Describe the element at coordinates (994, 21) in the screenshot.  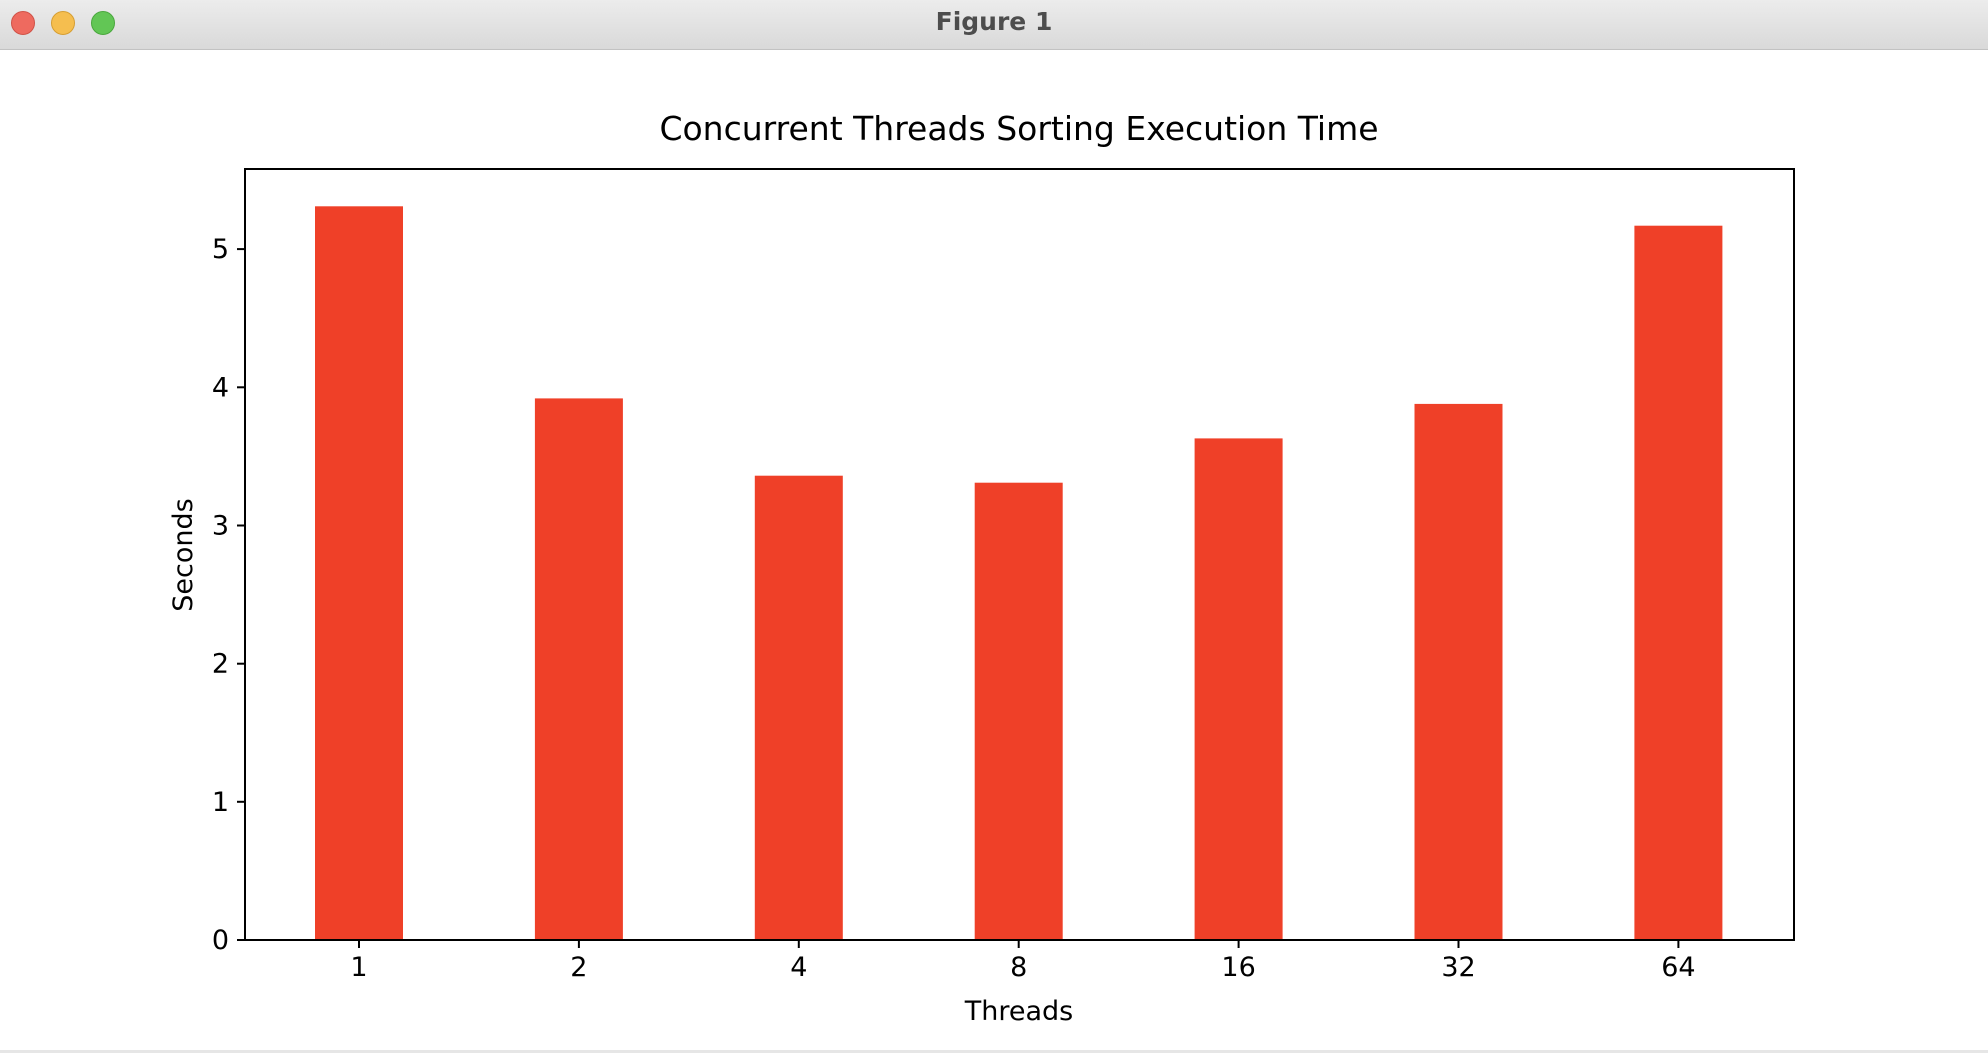
I see `window-title: Figure 1` at that location.